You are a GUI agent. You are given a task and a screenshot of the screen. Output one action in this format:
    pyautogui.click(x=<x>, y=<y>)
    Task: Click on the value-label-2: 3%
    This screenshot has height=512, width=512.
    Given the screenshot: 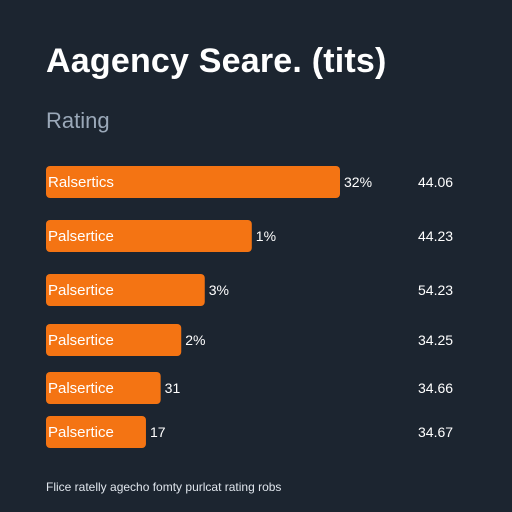 What is the action you would take?
    pyautogui.click(x=219, y=290)
    